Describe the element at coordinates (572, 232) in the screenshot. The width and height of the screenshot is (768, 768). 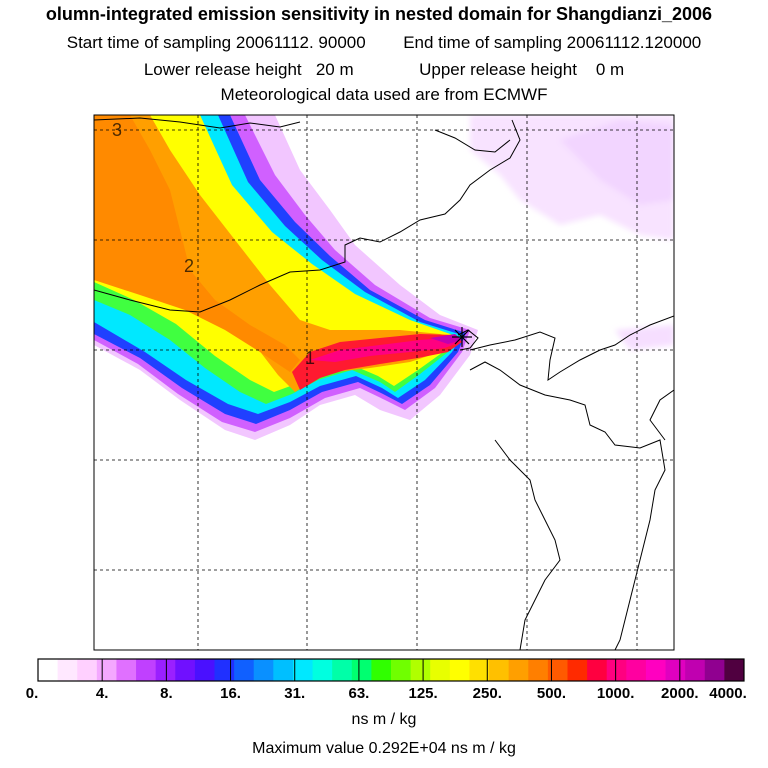
I see `low-sensitivity-region` at that location.